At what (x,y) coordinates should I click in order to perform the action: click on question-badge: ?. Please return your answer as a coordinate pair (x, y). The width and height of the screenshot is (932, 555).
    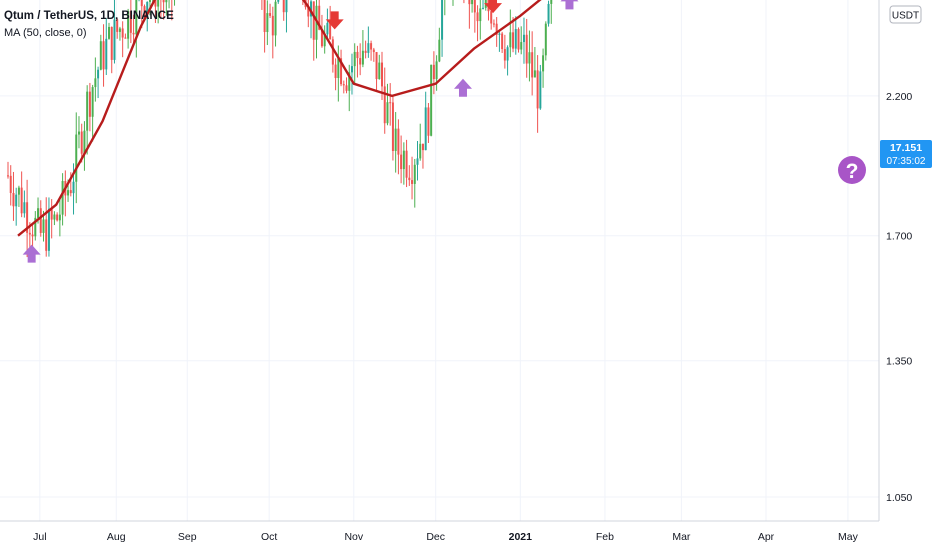
    Looking at the image, I should click on (852, 170).